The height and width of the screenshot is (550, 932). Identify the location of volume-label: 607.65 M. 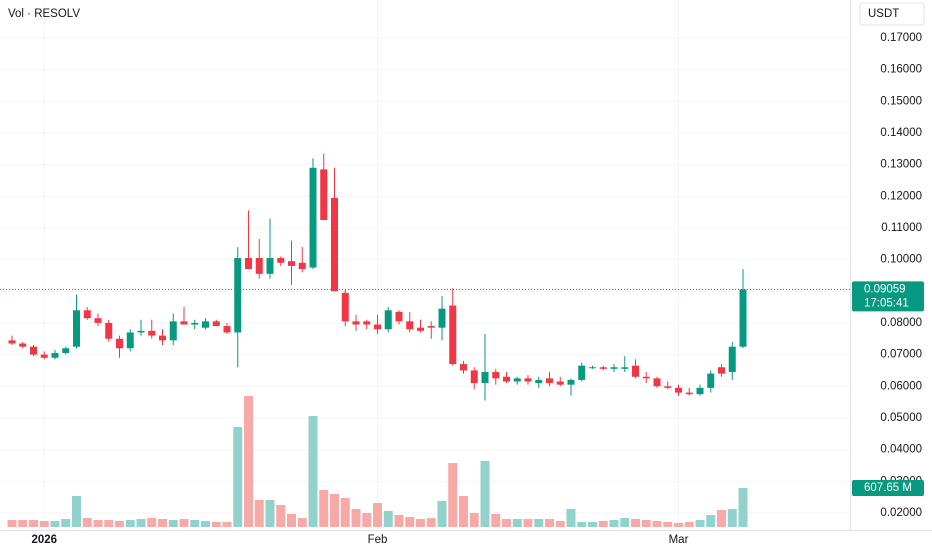
(888, 488).